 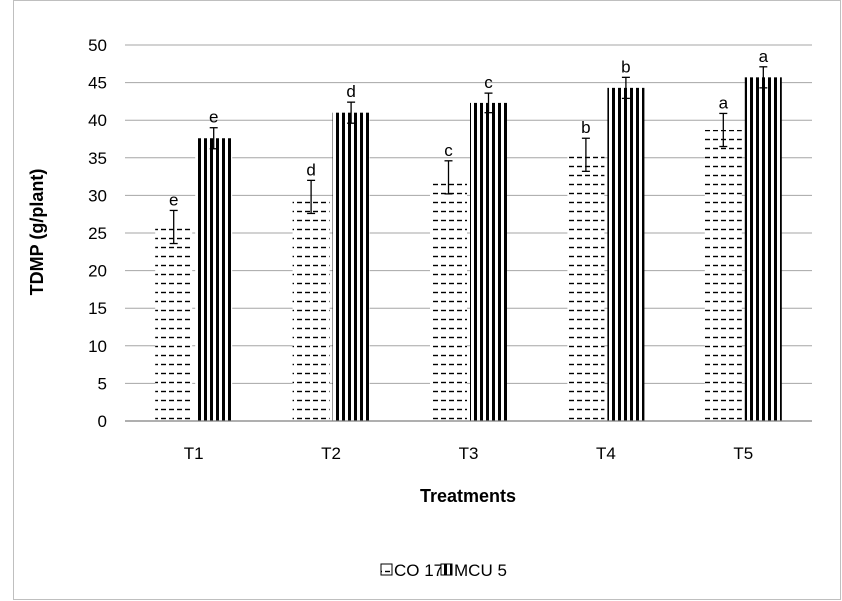 What do you see at coordinates (102, 383) in the screenshot?
I see `y-tick-label: 5` at bounding box center [102, 383].